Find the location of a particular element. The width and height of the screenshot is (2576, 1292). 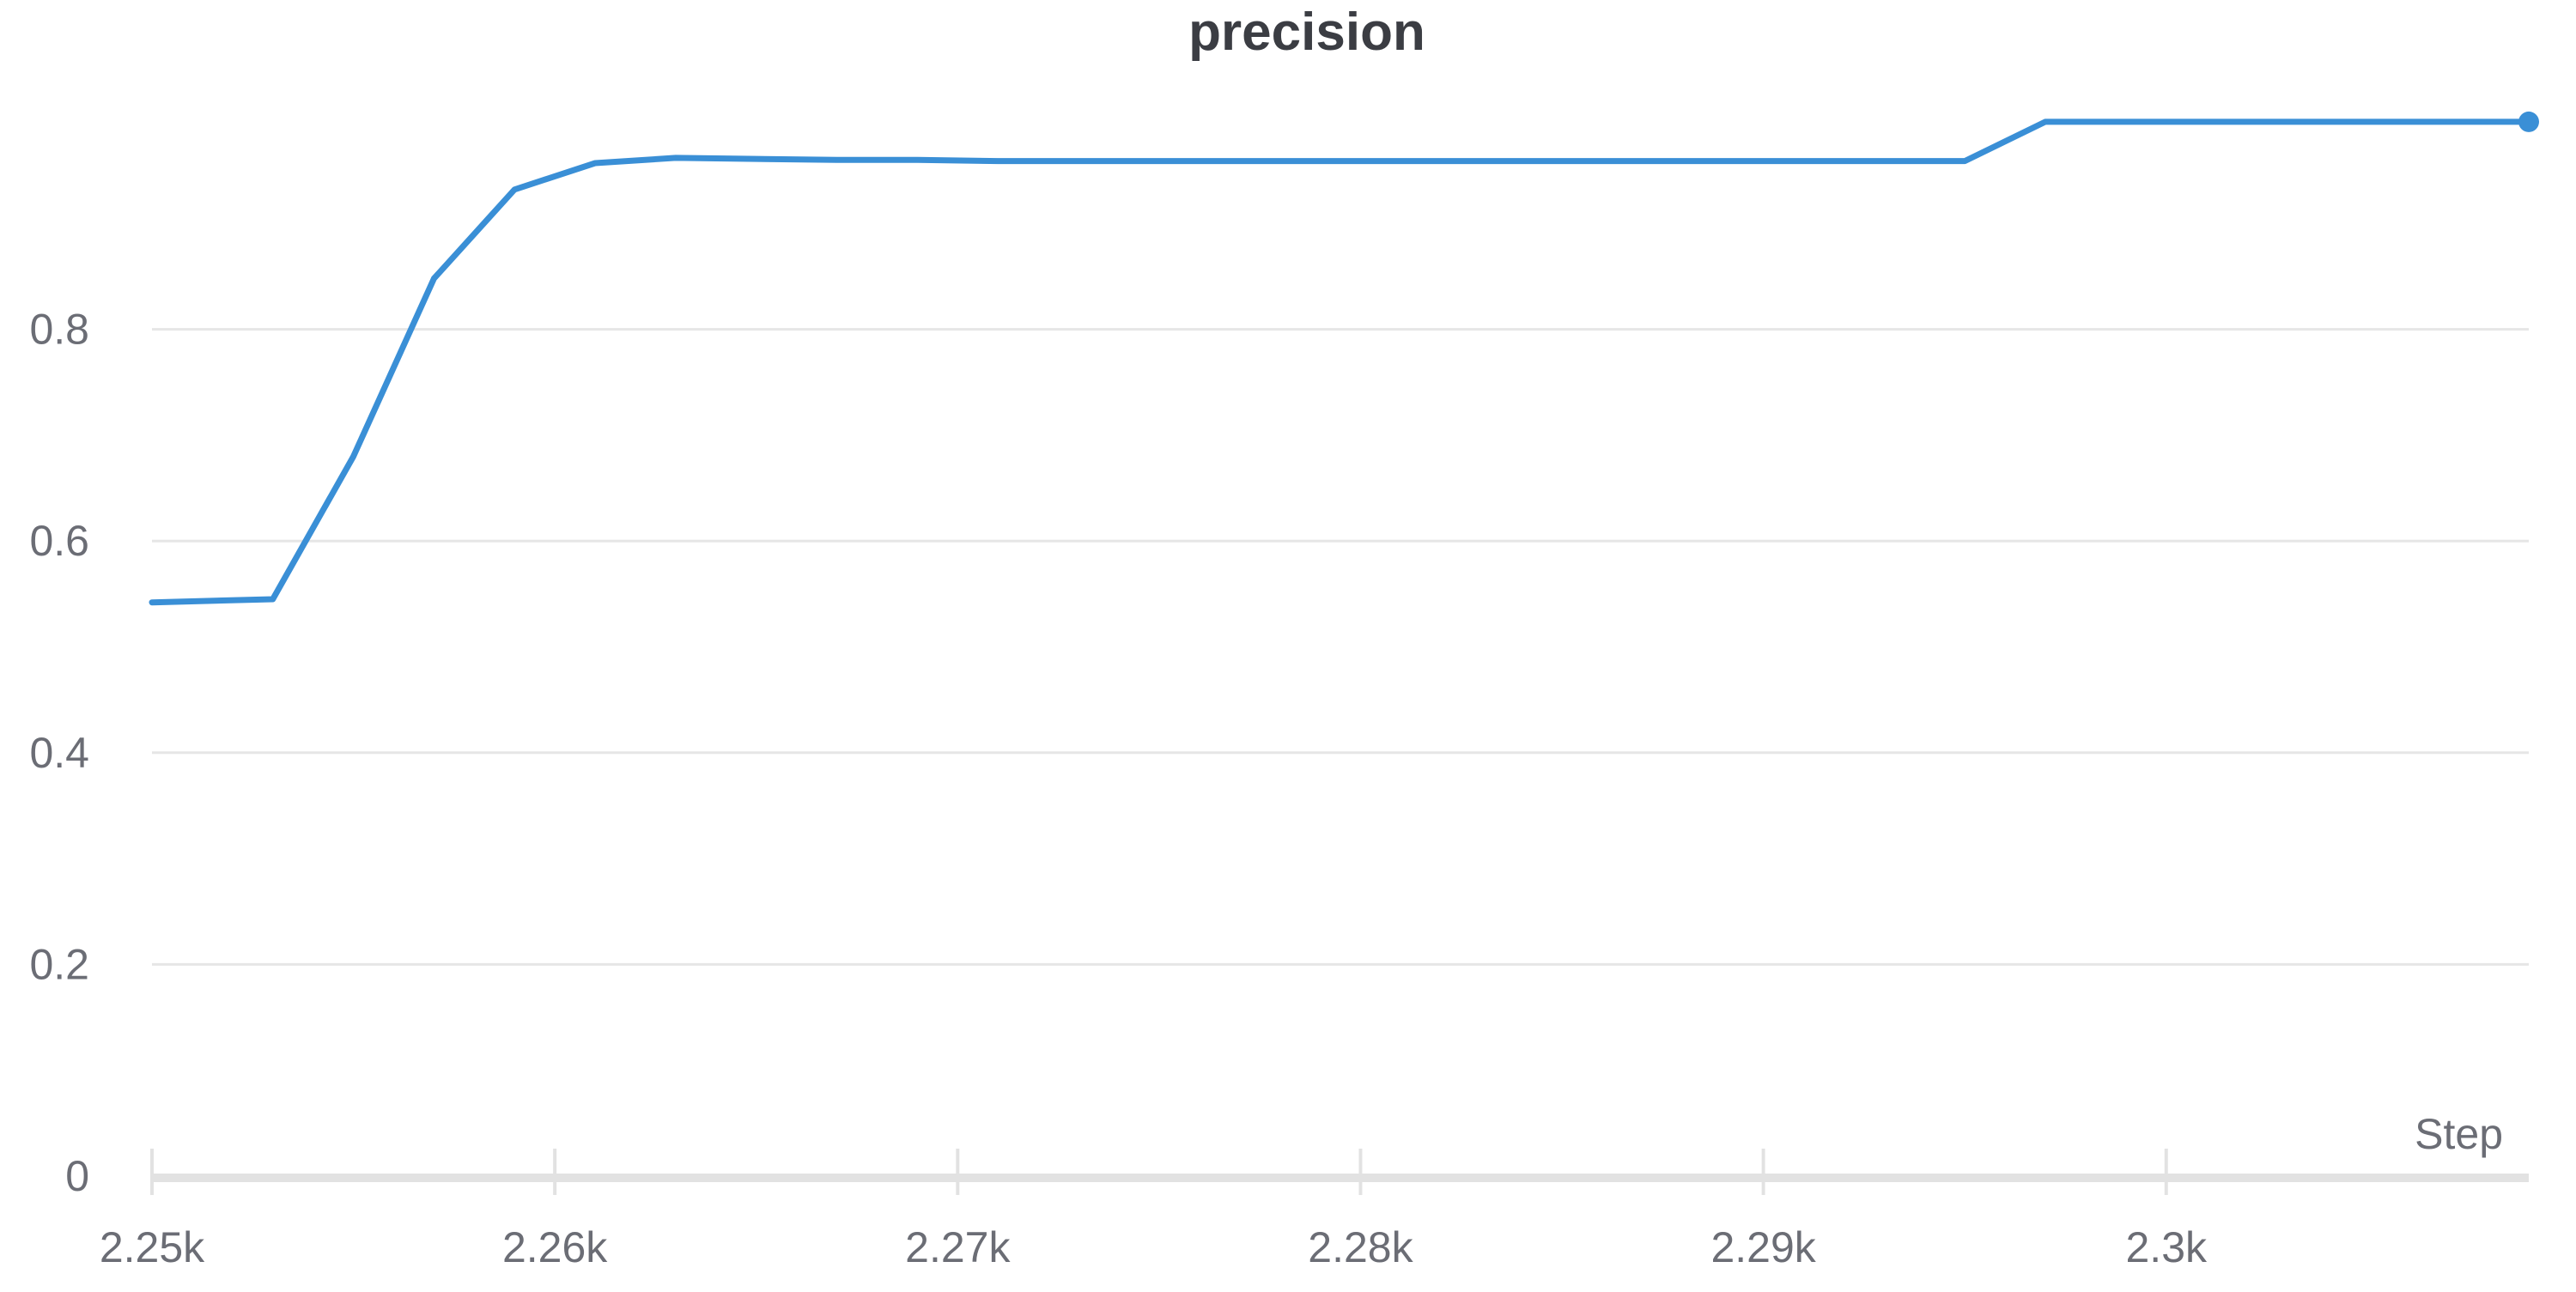

x-axis-ticks: 2.25k 2.26k 2.27k 2.28k 2.29k 2.3k is located at coordinates (1154, 1210).